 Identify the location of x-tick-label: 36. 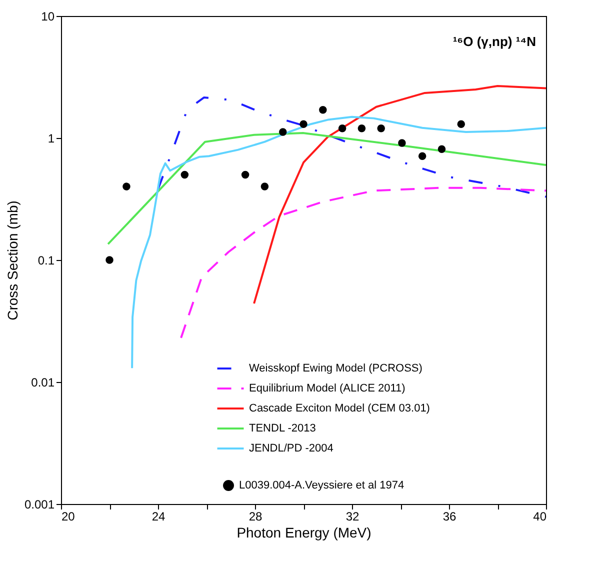
(449, 517).